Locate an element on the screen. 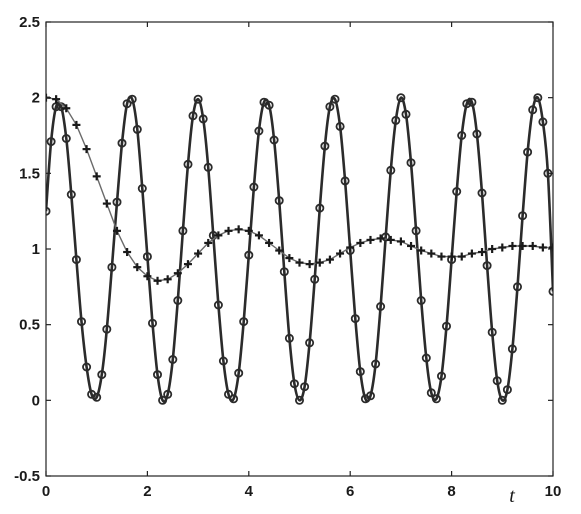 This screenshot has width=581, height=514. x-tick-label: 2 is located at coordinates (147, 491).